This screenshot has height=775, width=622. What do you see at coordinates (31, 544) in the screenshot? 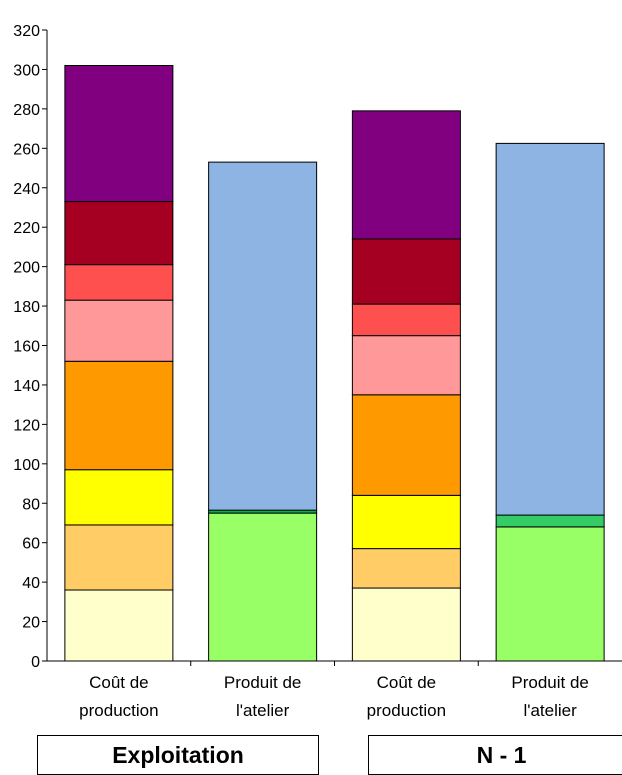
I see `y-tick-label: 60` at bounding box center [31, 544].